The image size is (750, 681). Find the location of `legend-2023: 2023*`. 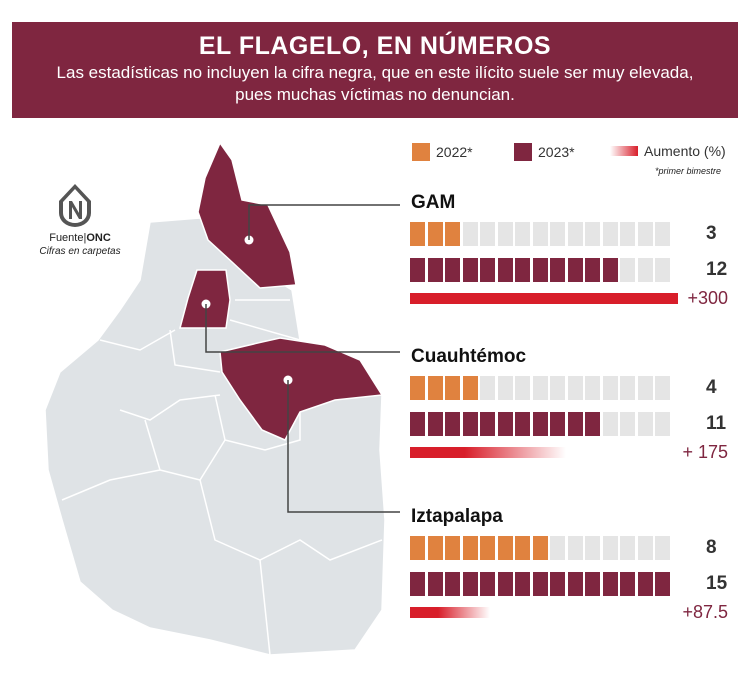

legend-2023: 2023* is located at coordinates (544, 152).